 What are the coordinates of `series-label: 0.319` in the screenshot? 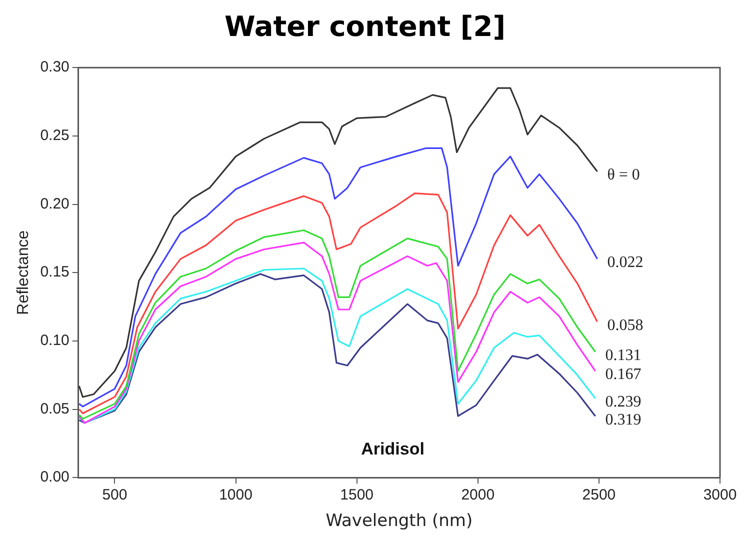 It's located at (623, 419).